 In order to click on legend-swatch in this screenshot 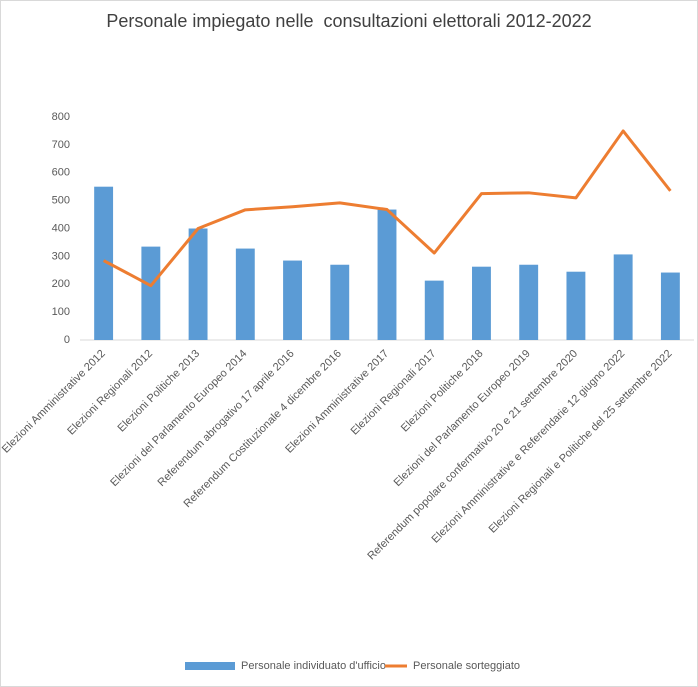, I will do `click(210, 666)`.